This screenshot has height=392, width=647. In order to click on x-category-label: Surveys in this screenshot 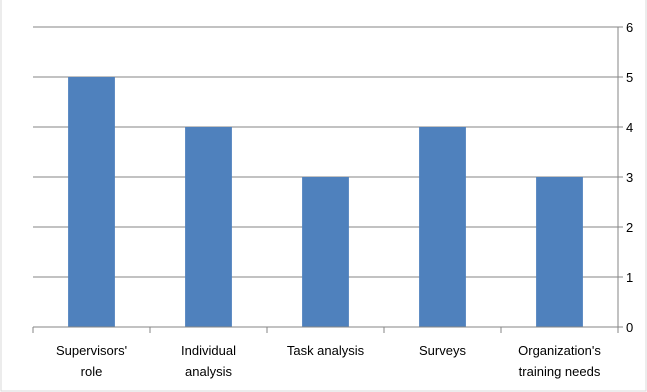, I will do `click(442, 350)`.